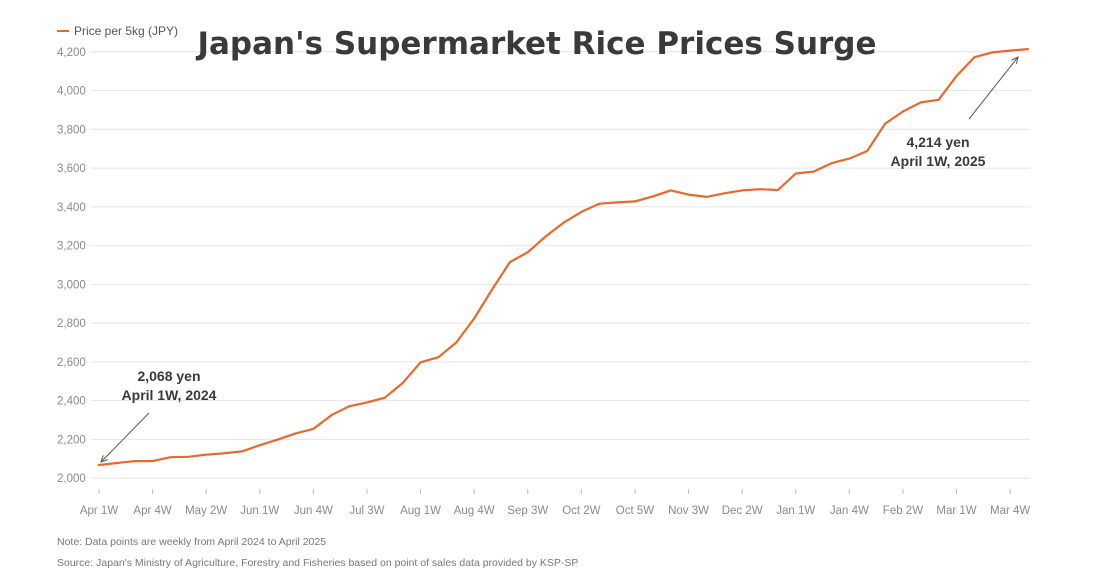 The height and width of the screenshot is (580, 1120). I want to click on x-tick-label: Aug 1W, so click(420, 511).